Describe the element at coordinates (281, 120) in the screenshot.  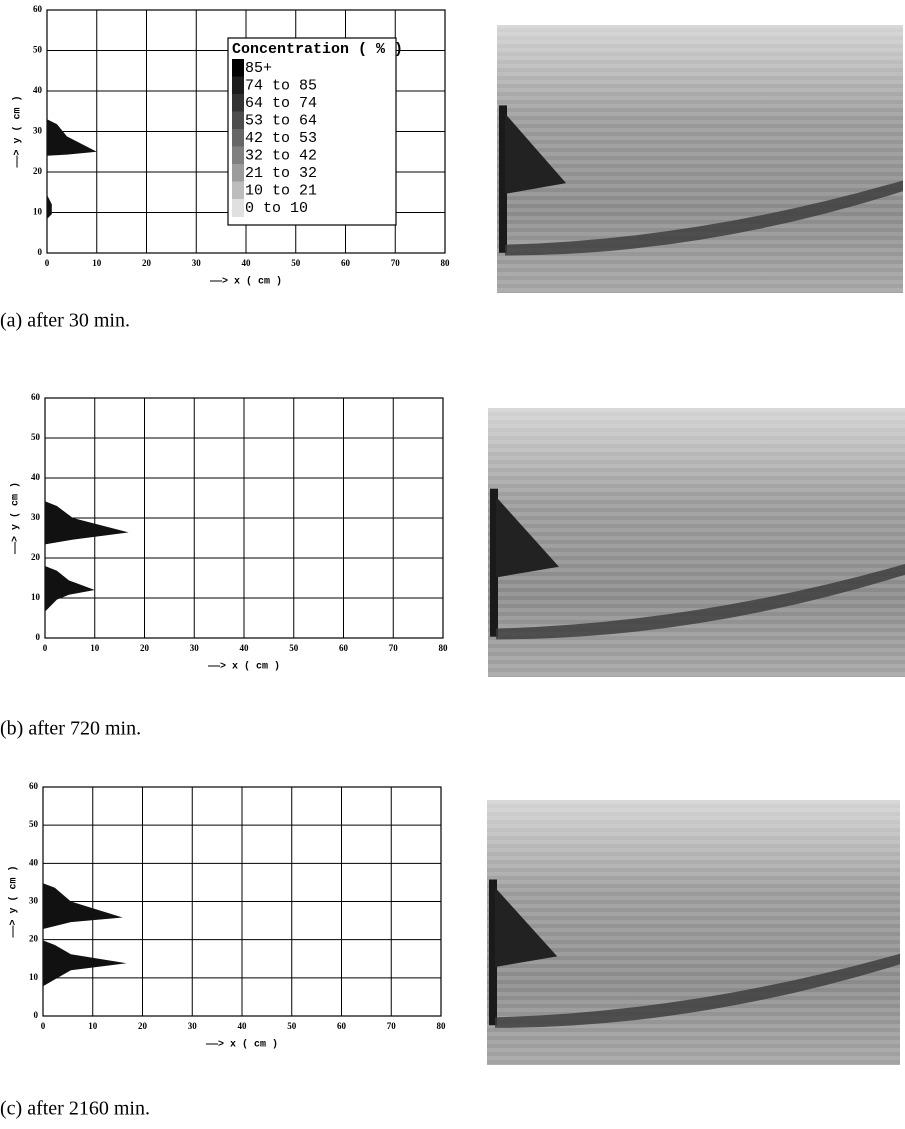
I see `legend-label: 53 to 64` at that location.